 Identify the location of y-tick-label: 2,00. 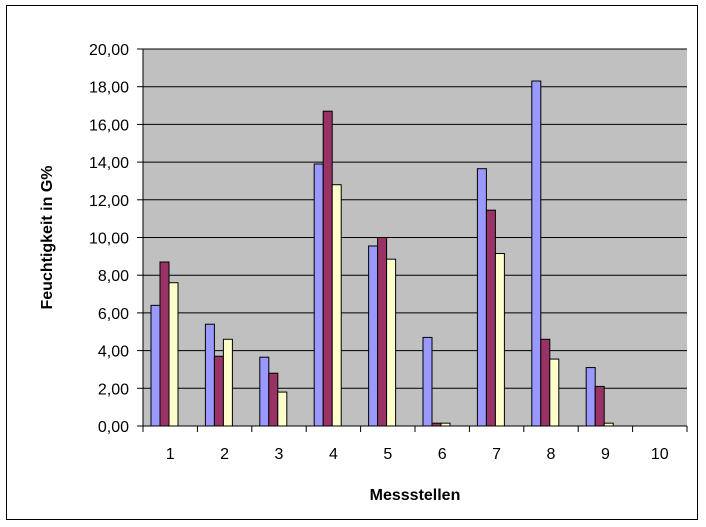
(113, 389).